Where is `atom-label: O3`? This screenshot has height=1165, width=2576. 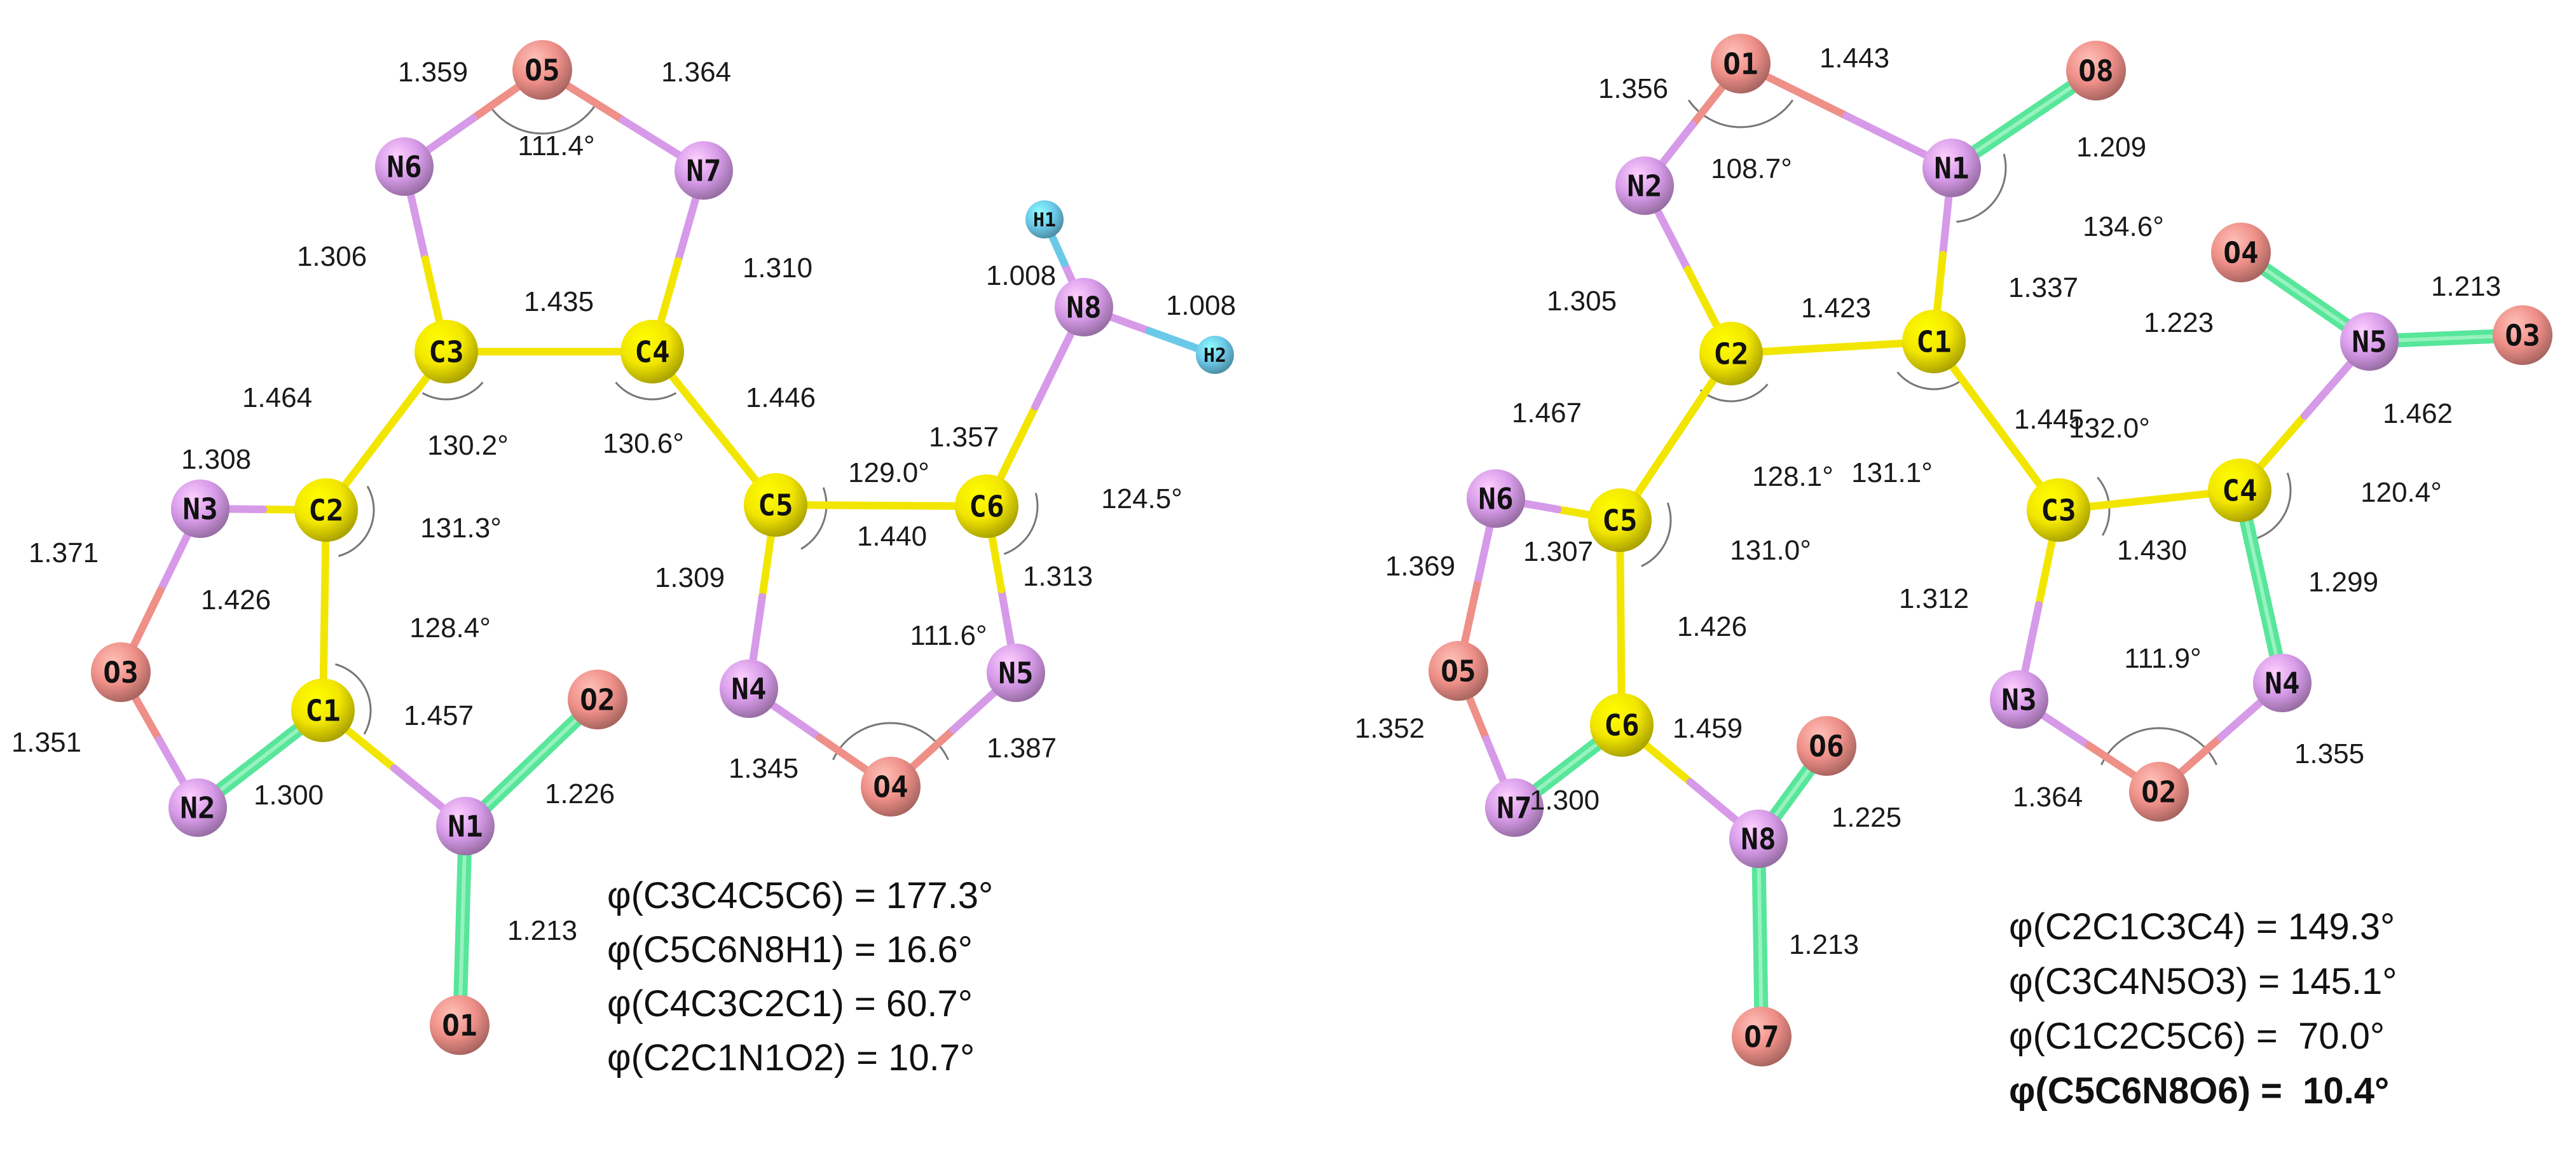
atom-label: O3 is located at coordinates (120, 673).